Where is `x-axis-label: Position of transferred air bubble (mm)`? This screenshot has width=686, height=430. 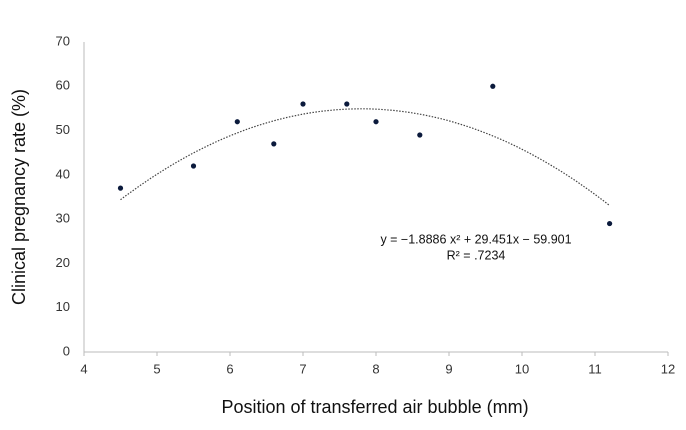 x-axis-label: Position of transferred air bubble (mm) is located at coordinates (374, 407).